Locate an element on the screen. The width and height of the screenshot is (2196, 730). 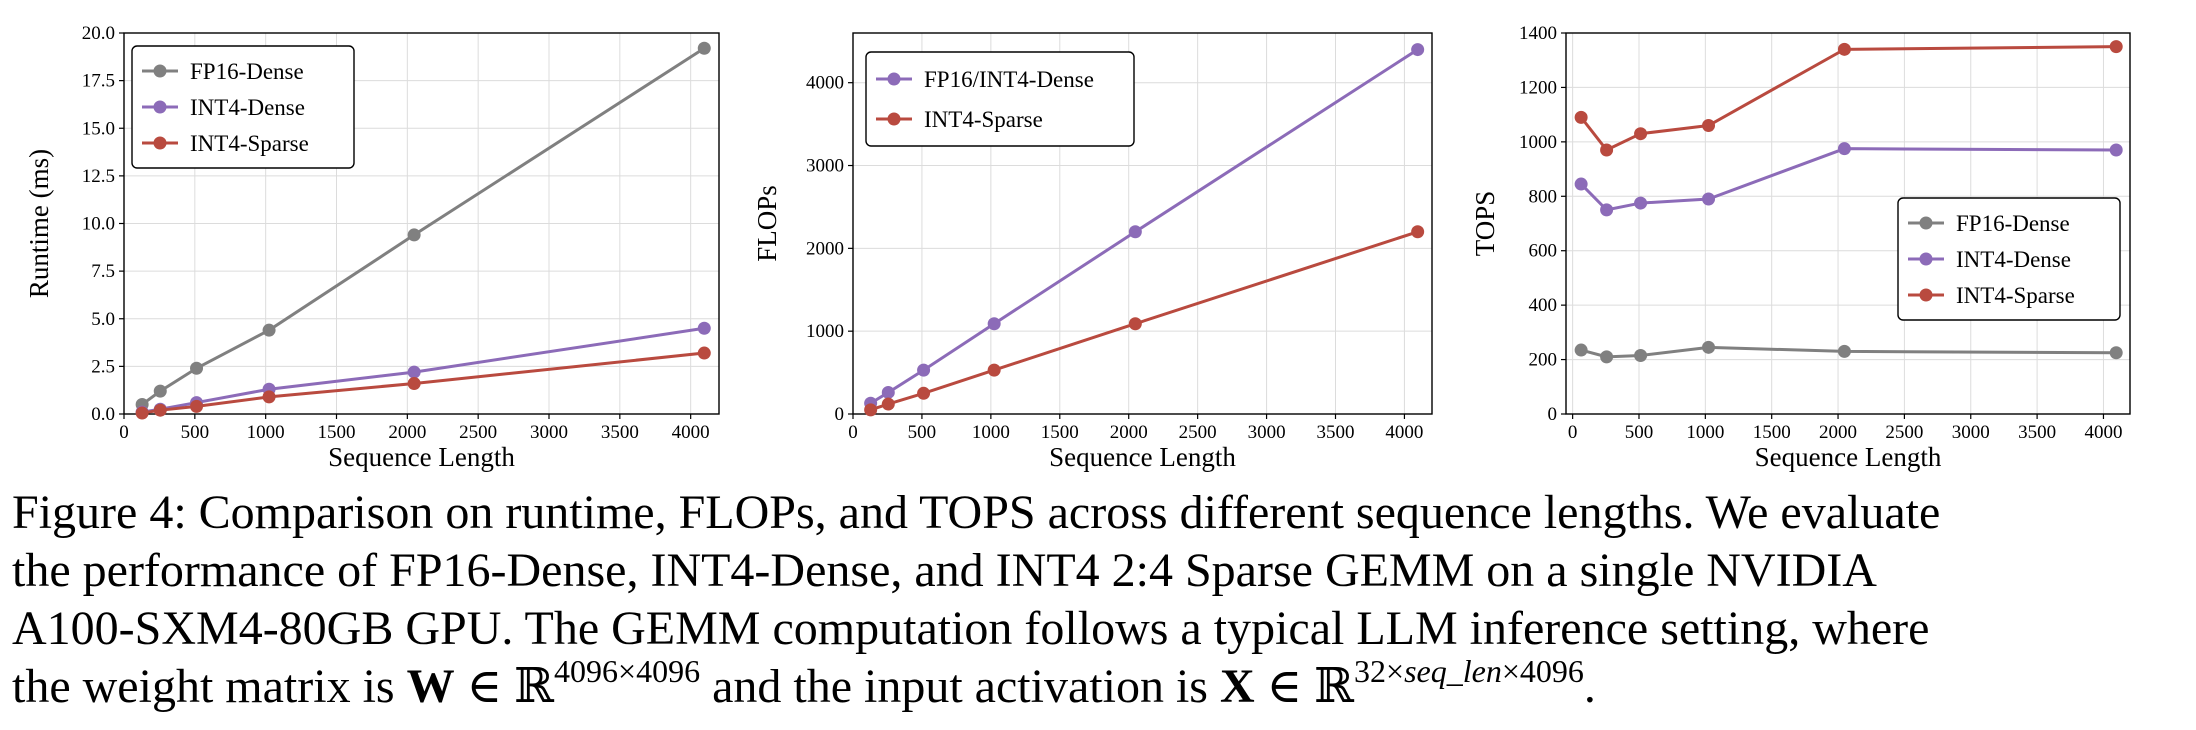
caption-text: and the input activation is is located at coordinates (960, 686).